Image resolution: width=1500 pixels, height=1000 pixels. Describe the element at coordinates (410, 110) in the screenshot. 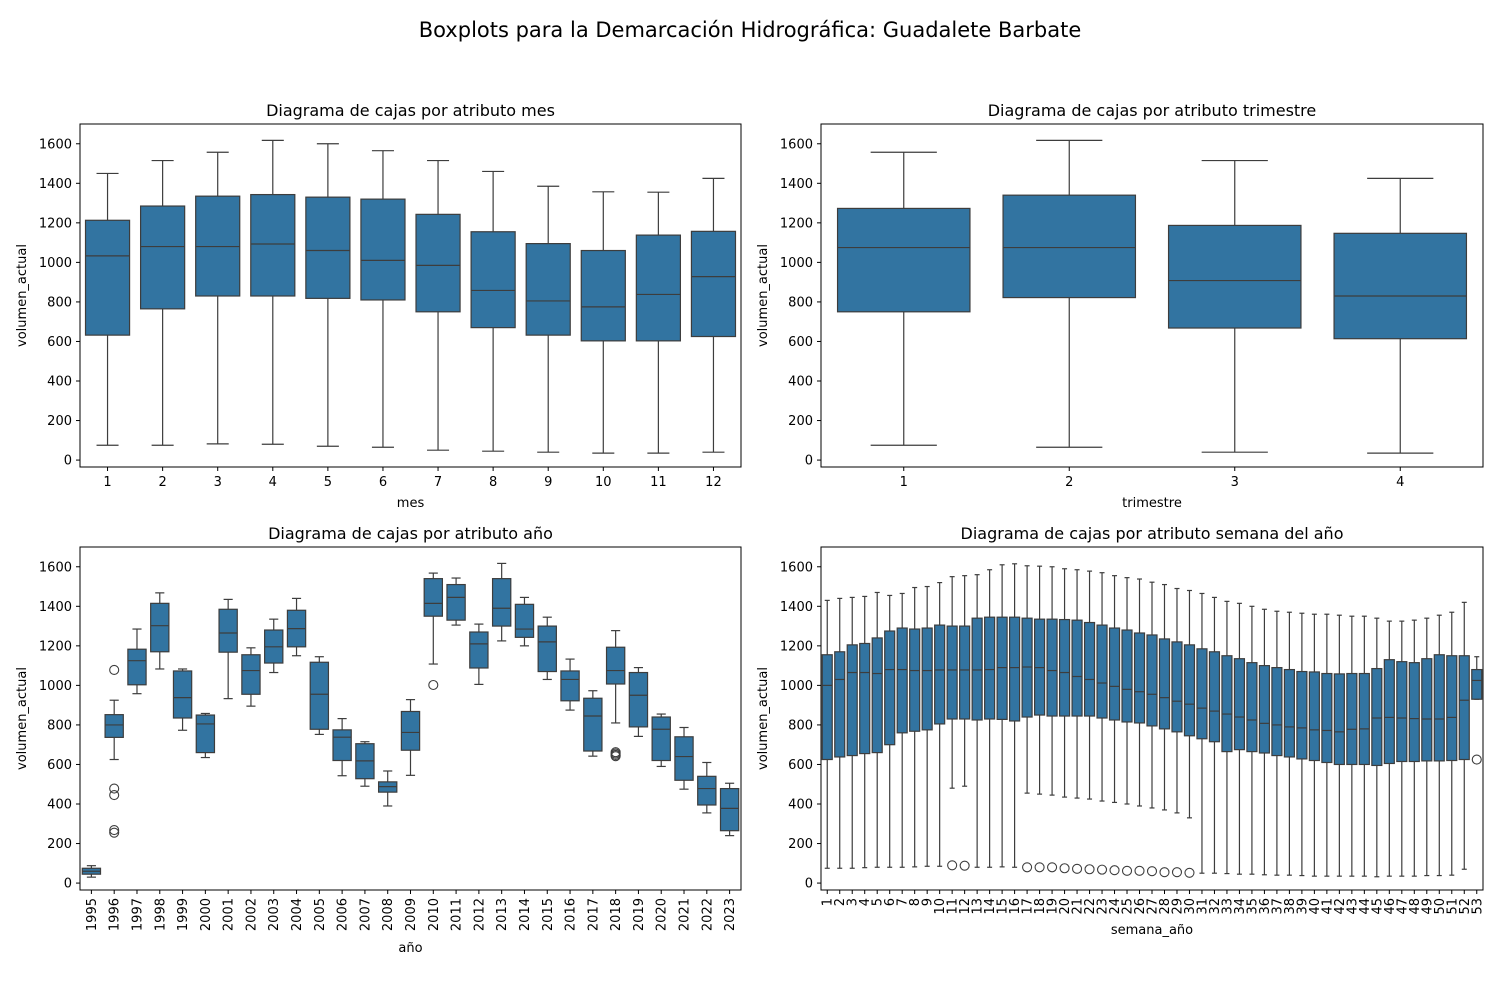

I see `panel-title: Diagrama de cajas por atributo mes` at that location.